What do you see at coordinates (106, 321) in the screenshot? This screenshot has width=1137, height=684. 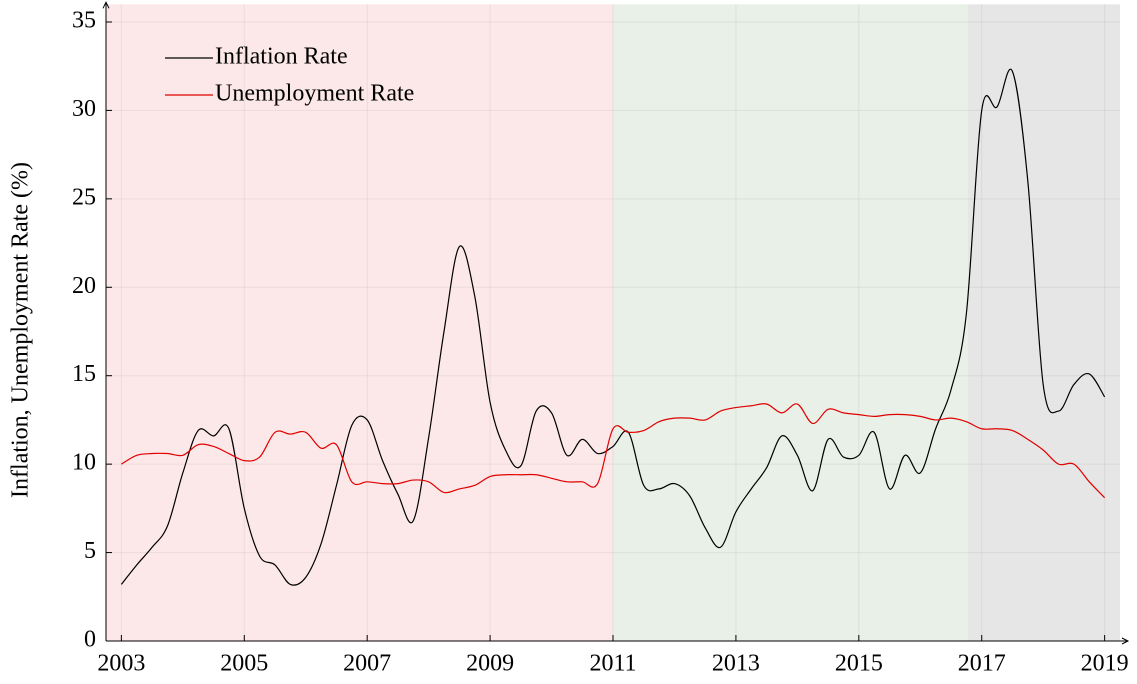 I see `y-axis` at bounding box center [106, 321].